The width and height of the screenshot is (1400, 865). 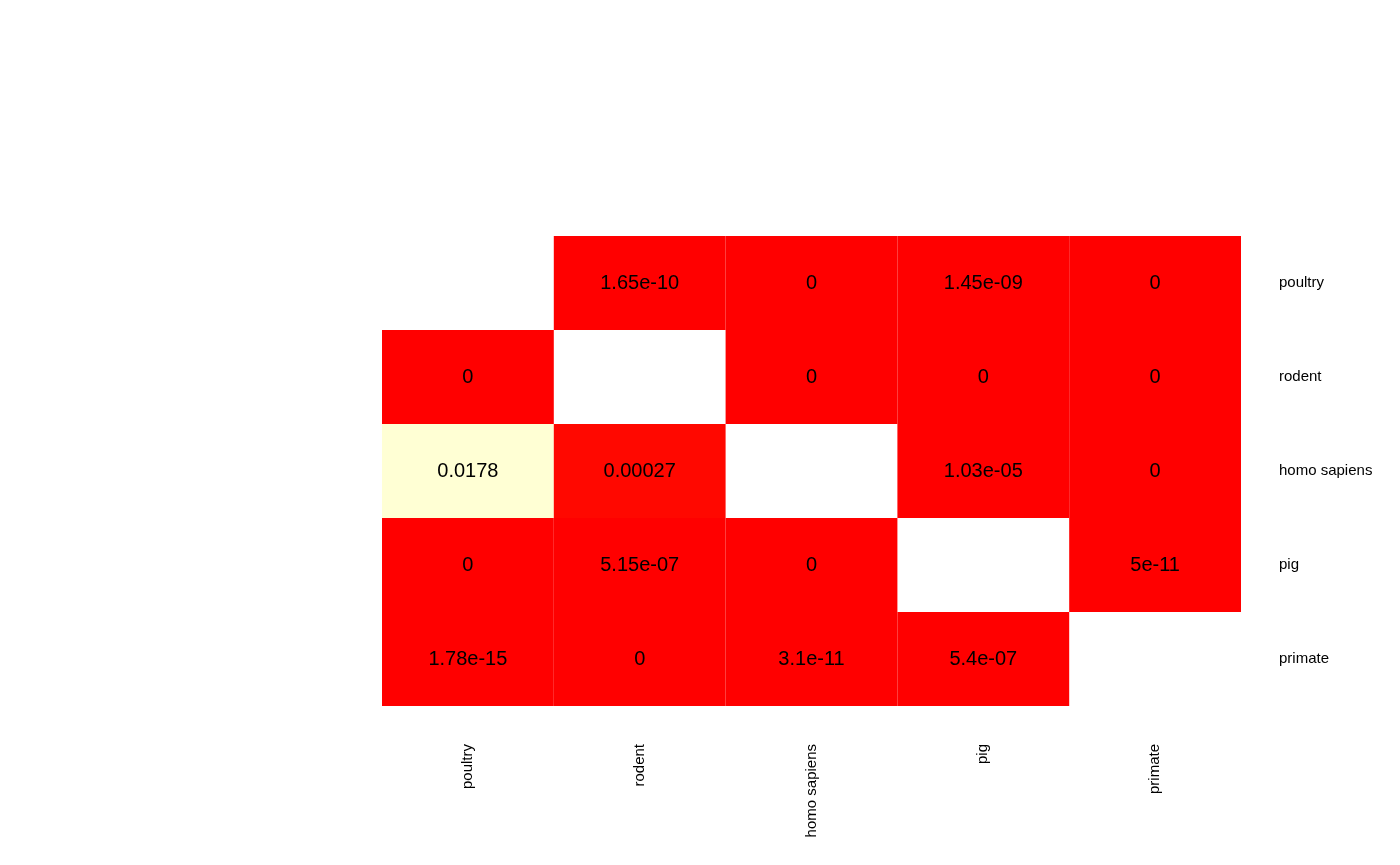 I want to click on x-tick-label: homo sapiens, so click(x=810, y=791).